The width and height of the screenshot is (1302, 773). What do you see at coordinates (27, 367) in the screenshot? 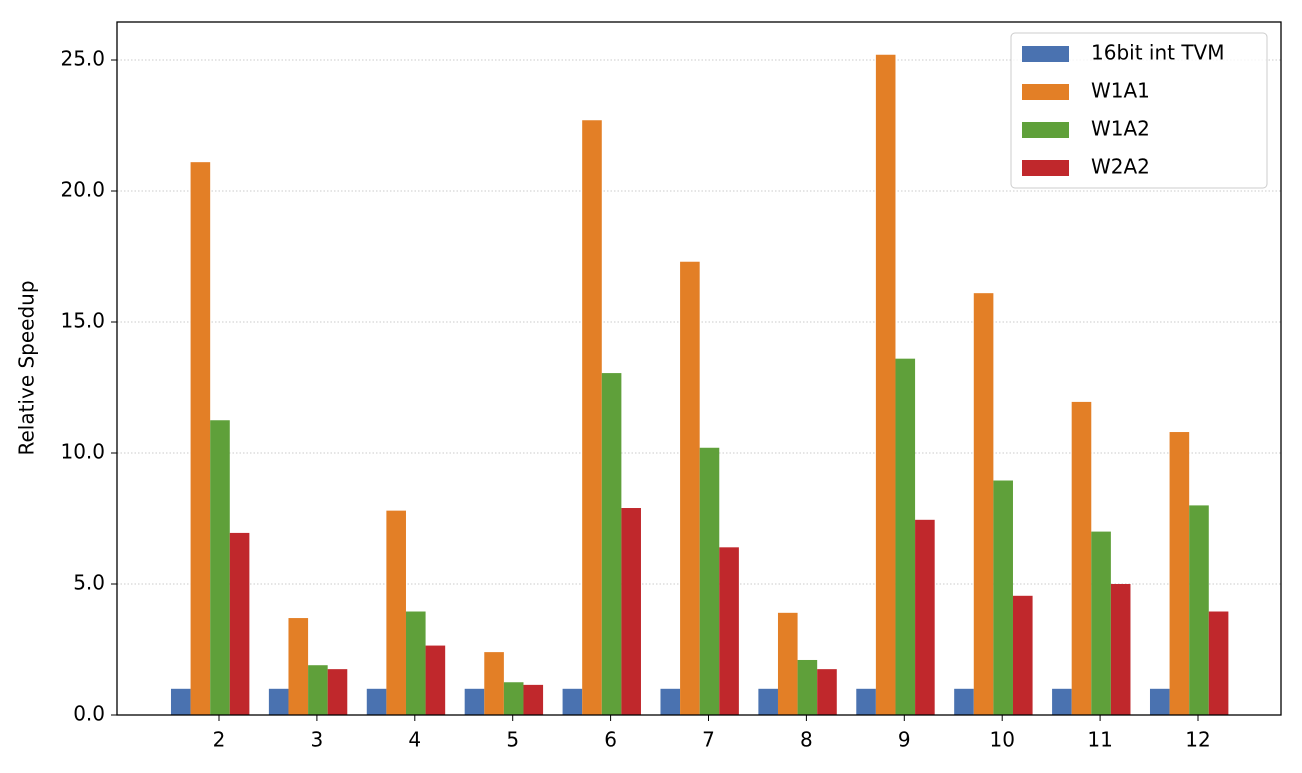
I see `y-axis-label: Relative Speedup` at bounding box center [27, 367].